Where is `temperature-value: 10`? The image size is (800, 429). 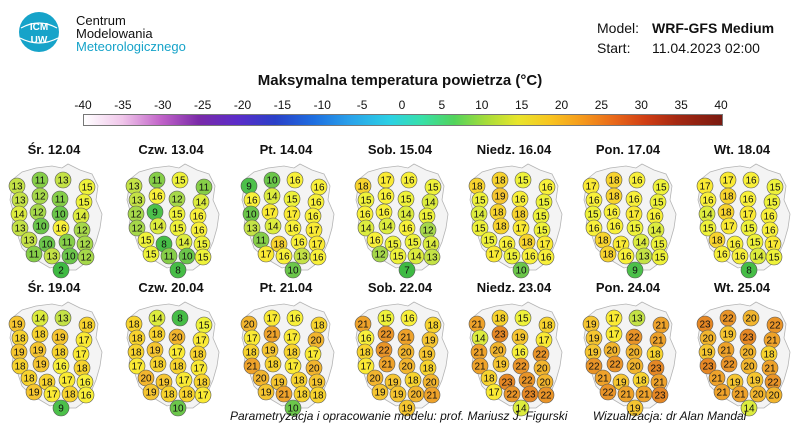 temperature-value: 10 is located at coordinates (293, 271).